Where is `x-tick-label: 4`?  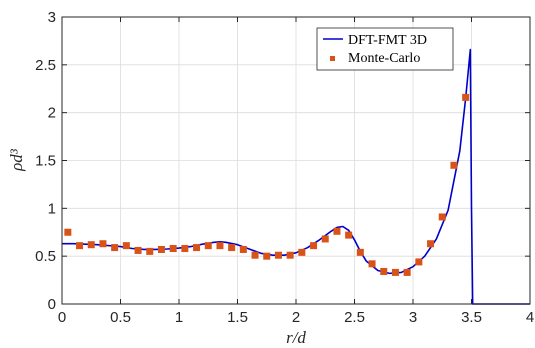 x-tick-label: 4 is located at coordinates (530, 317).